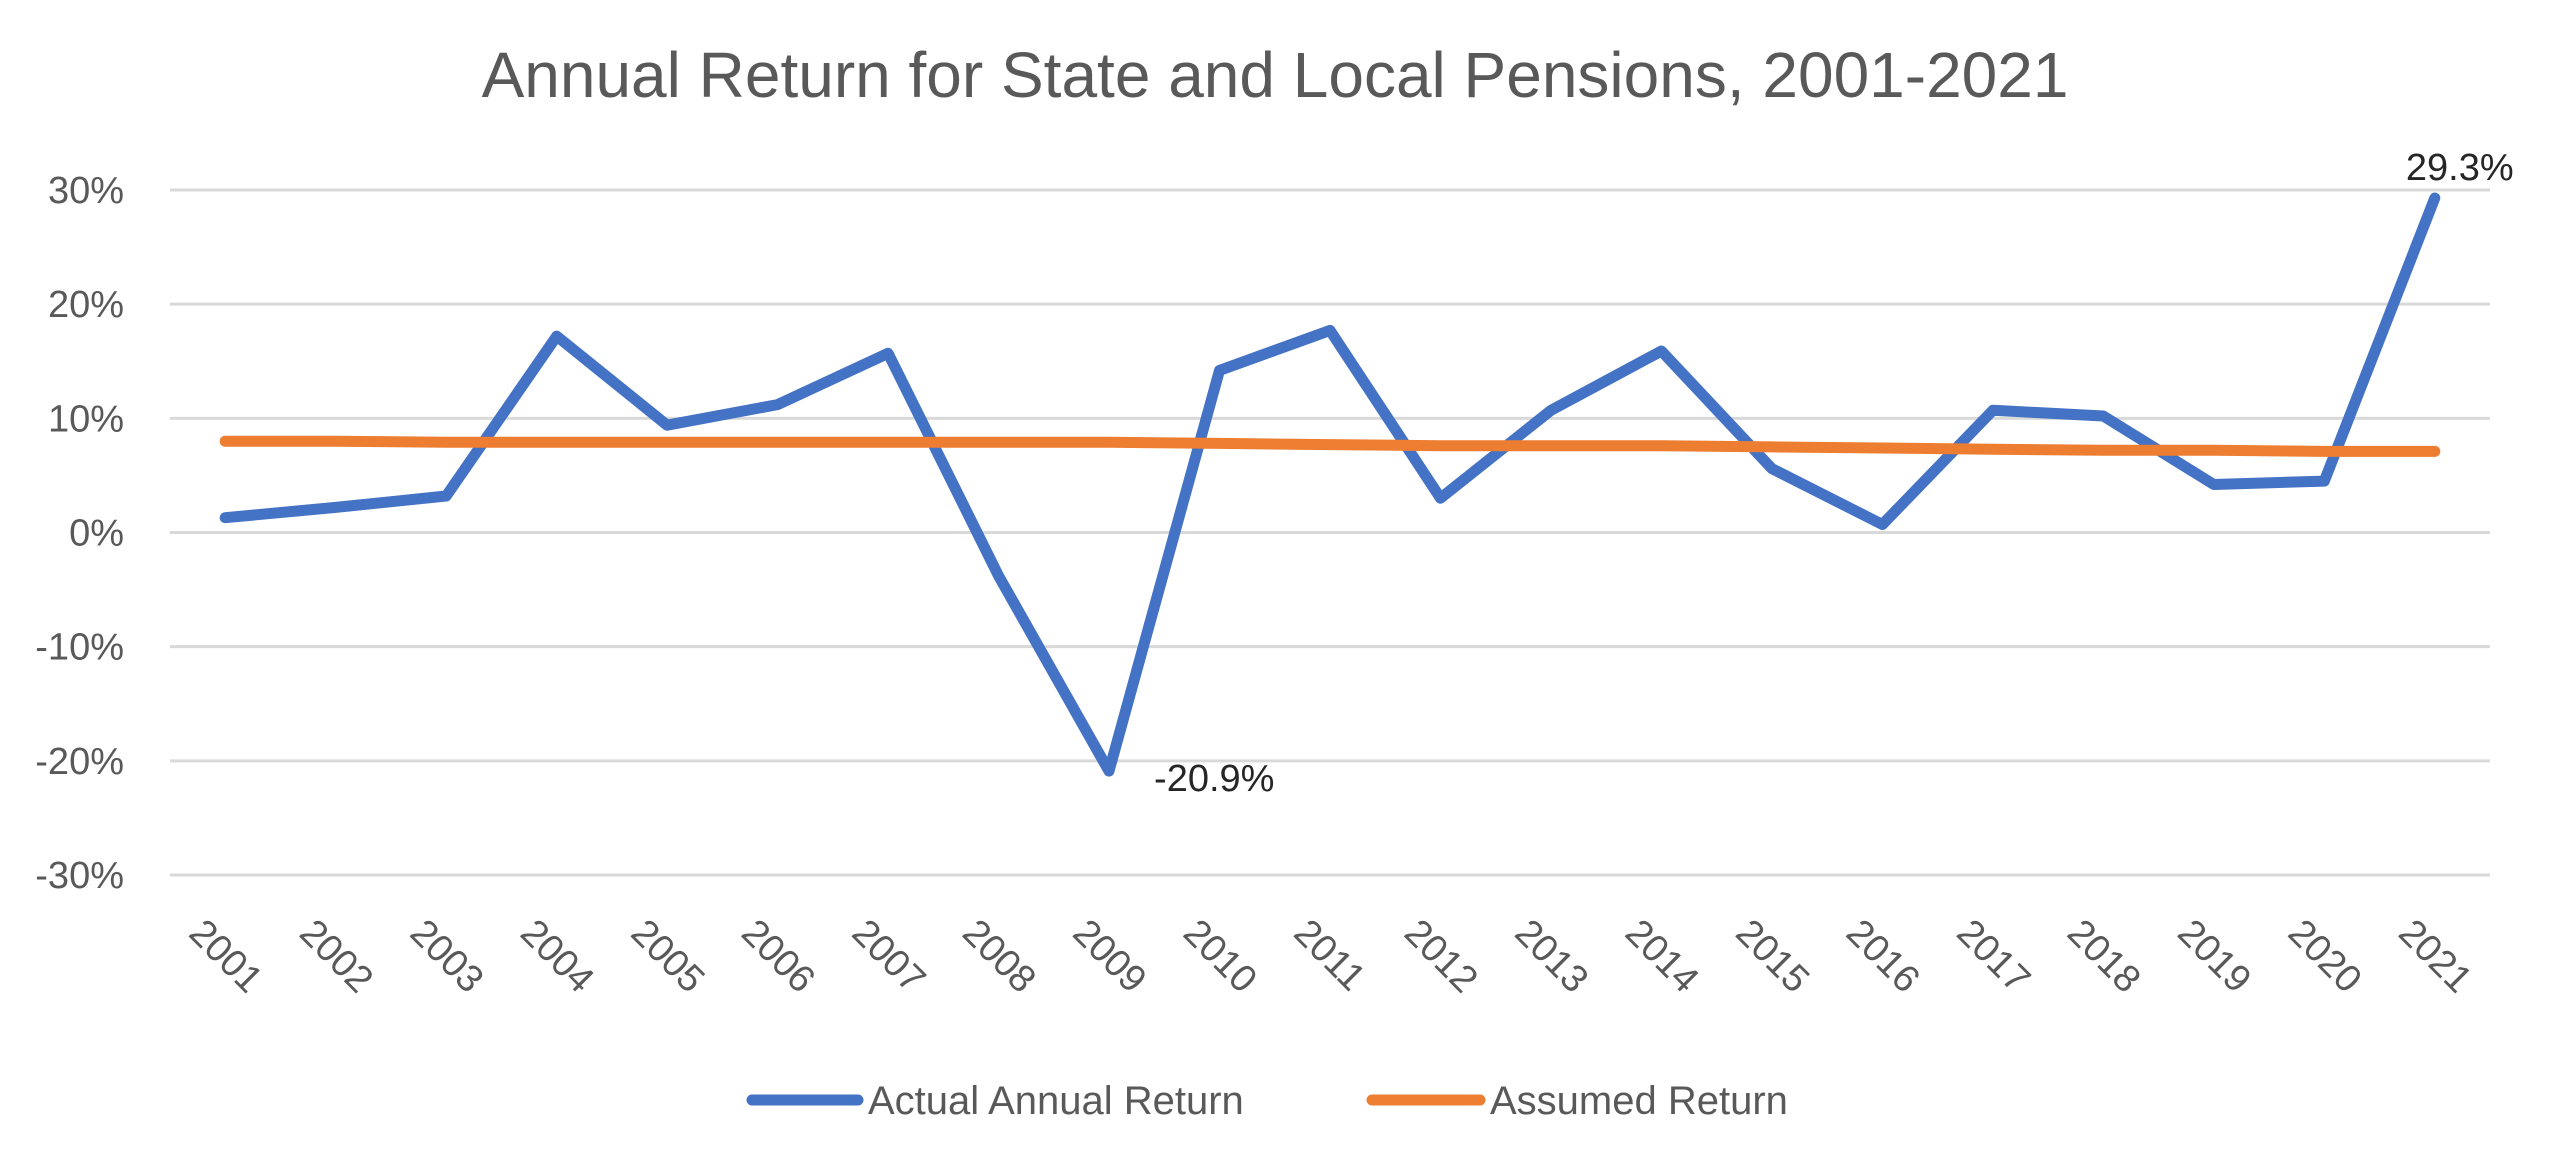 The image size is (2560, 1156). Describe the element at coordinates (888, 956) in the screenshot. I see `x-tick-label: 2007` at that location.